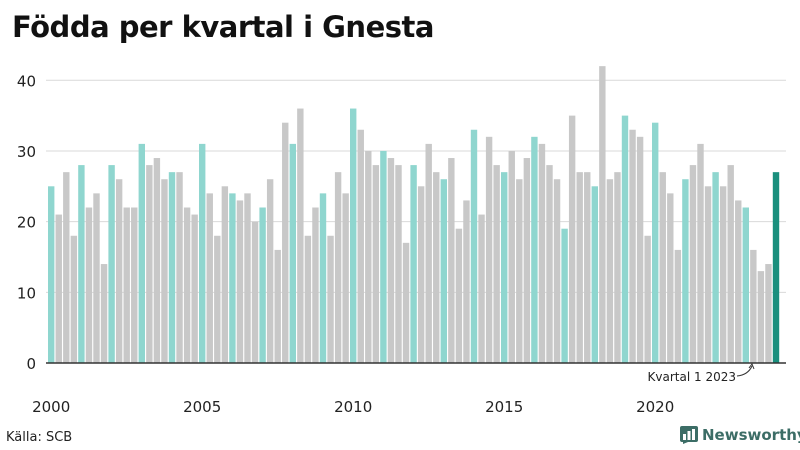  Describe the element at coordinates (353, 407) in the screenshot. I see `x-tick-label: 2010` at that location.